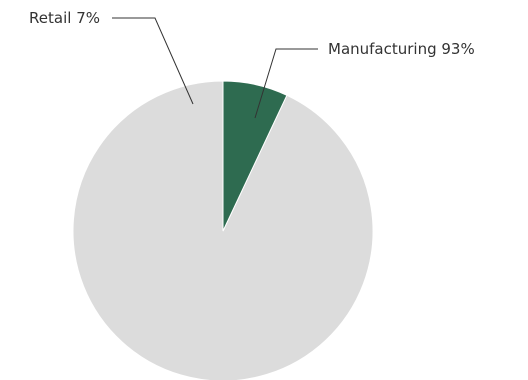 This screenshot has height=380, width=528. Describe the element at coordinates (255, 156) in the screenshot. I see `pie-slice-retail` at that location.